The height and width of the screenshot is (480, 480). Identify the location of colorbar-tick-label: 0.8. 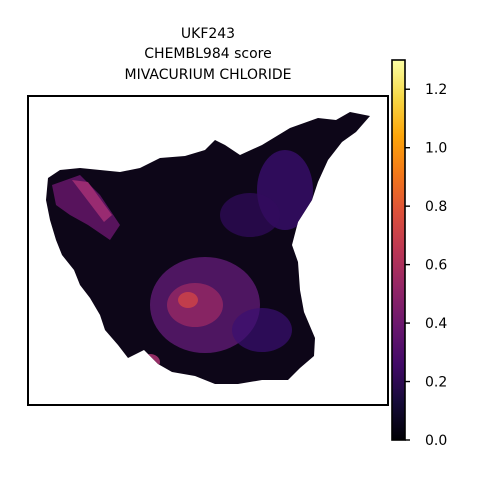
(436, 207).